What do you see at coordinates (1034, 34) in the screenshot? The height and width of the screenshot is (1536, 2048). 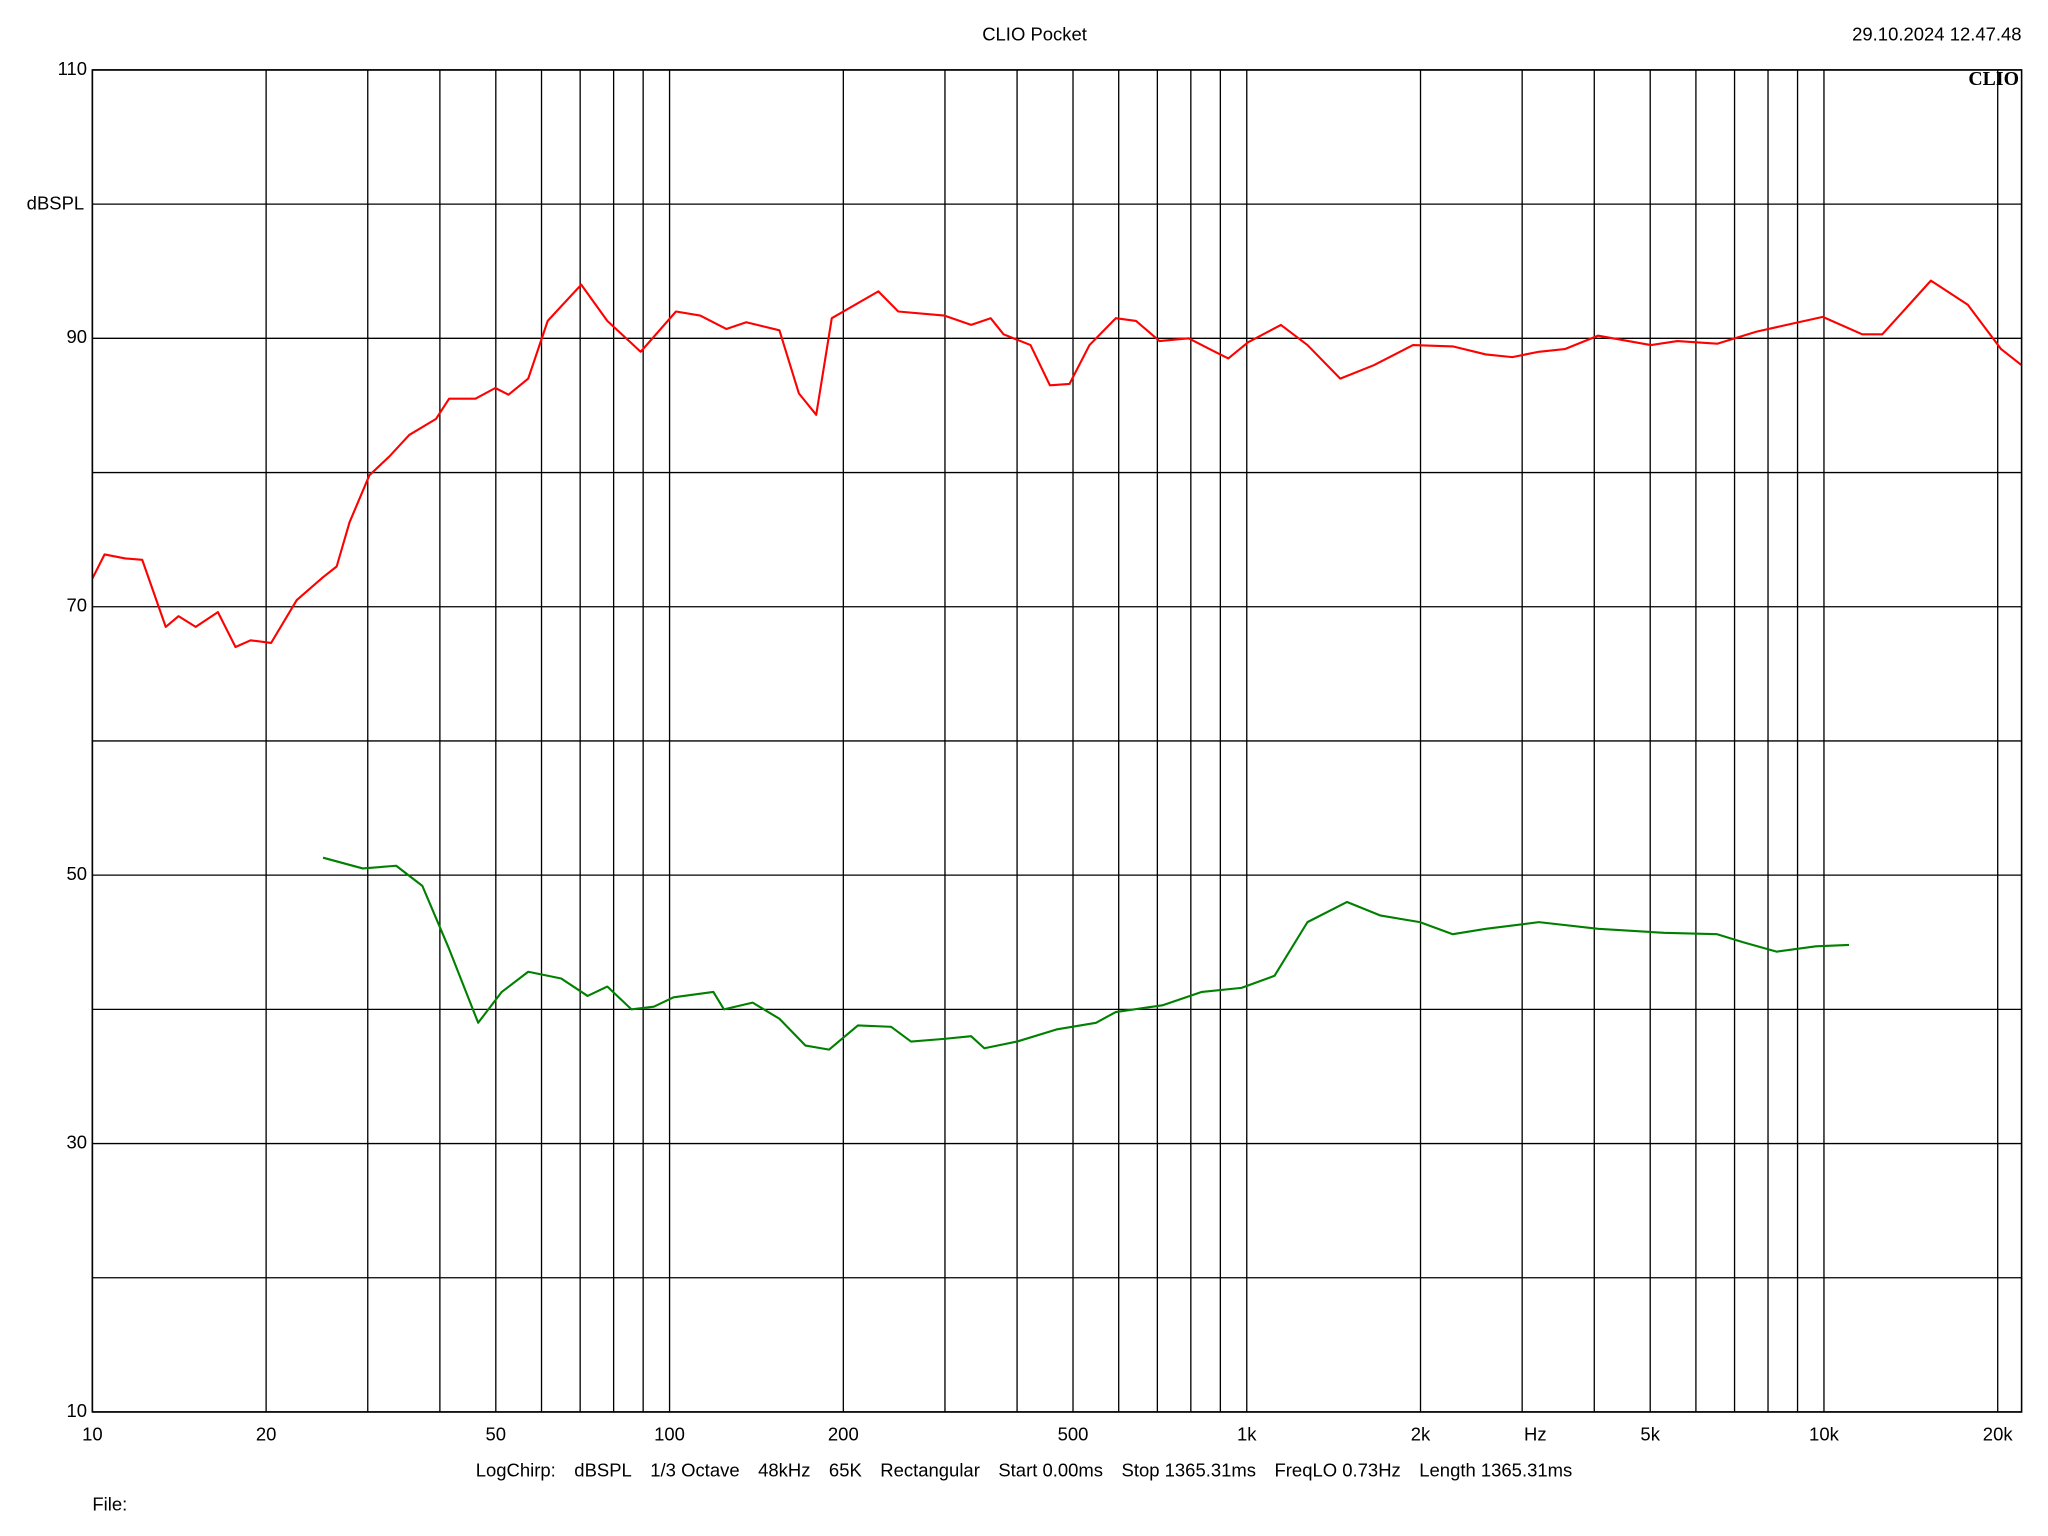 I see `chart-title: CLIO Pocket` at bounding box center [1034, 34].